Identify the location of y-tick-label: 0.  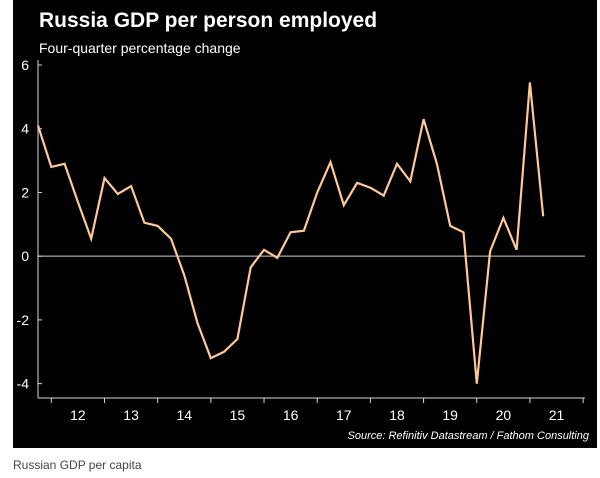
(25, 256).